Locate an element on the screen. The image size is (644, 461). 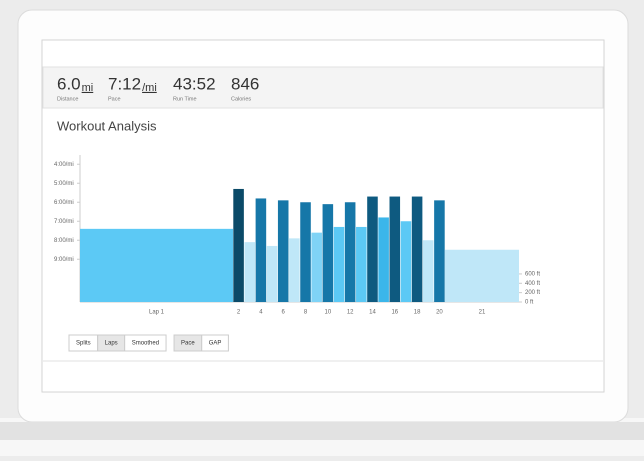
x-tick-label: 14 is located at coordinates (372, 313).